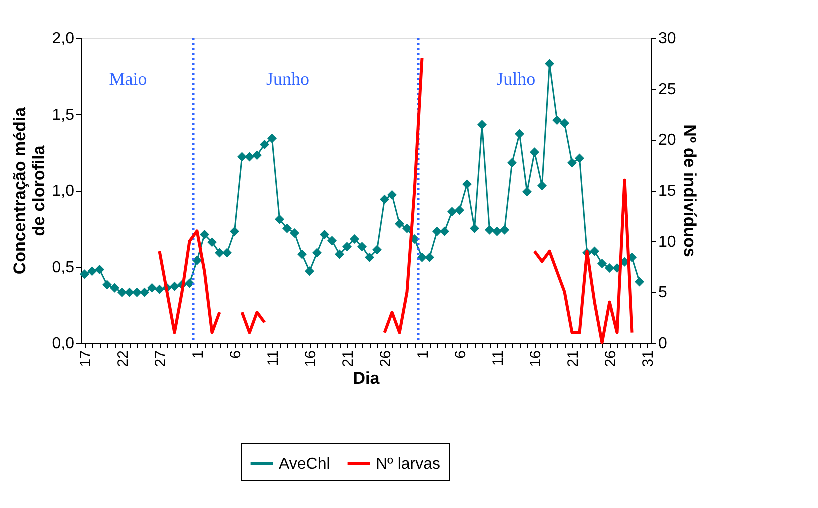 The height and width of the screenshot is (508, 818). I want to click on x-tick-label: 31, so click(648, 359).